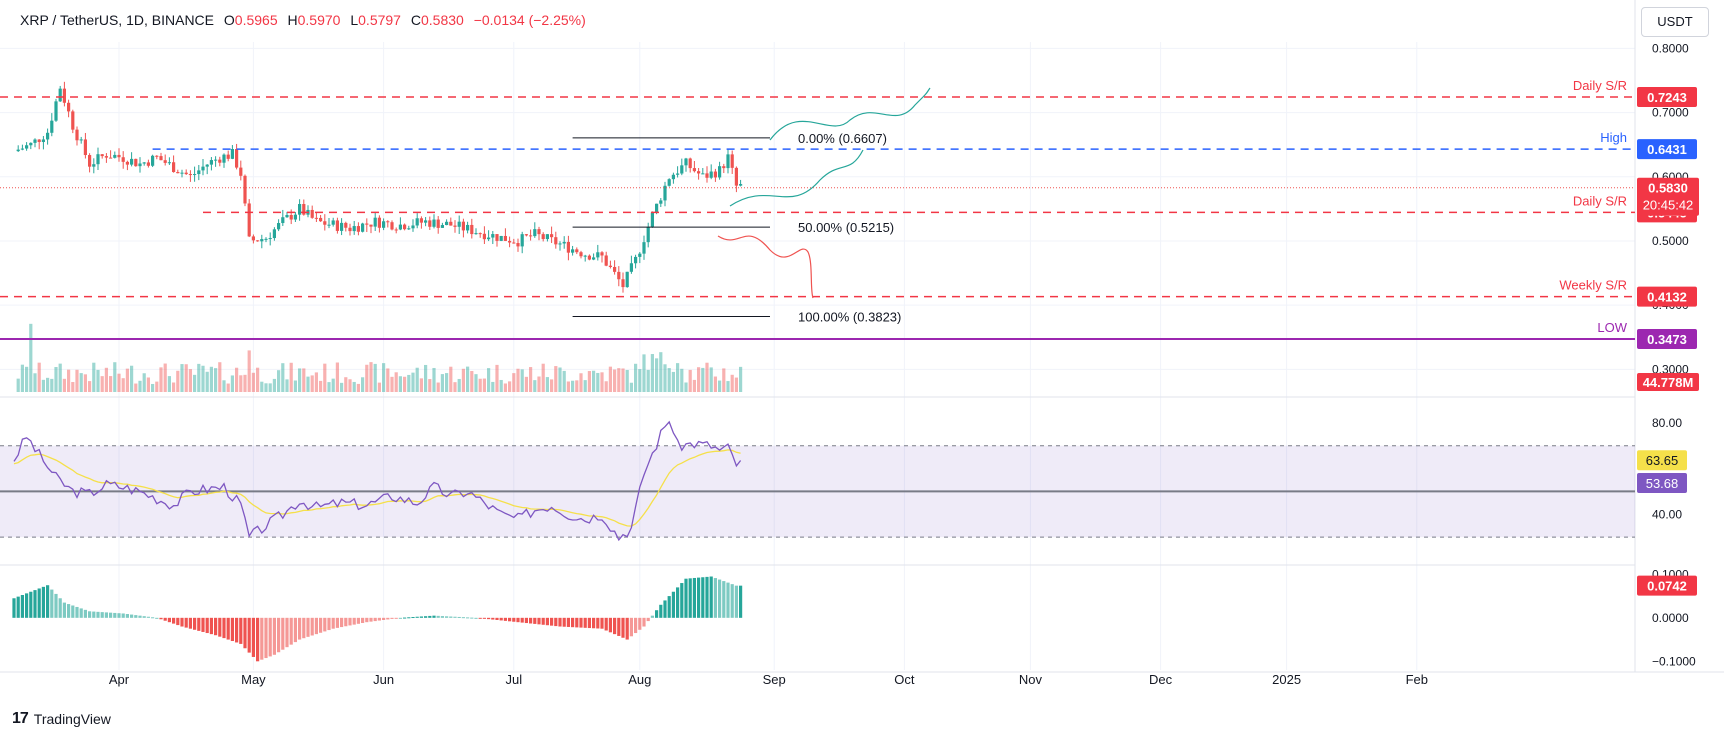 This screenshot has height=736, width=1724. What do you see at coordinates (768, 679) in the screenshot?
I see `time-axis: Apr May Jun Jul Aug Sep Oct Nov Dec 2025 Feb` at bounding box center [768, 679].